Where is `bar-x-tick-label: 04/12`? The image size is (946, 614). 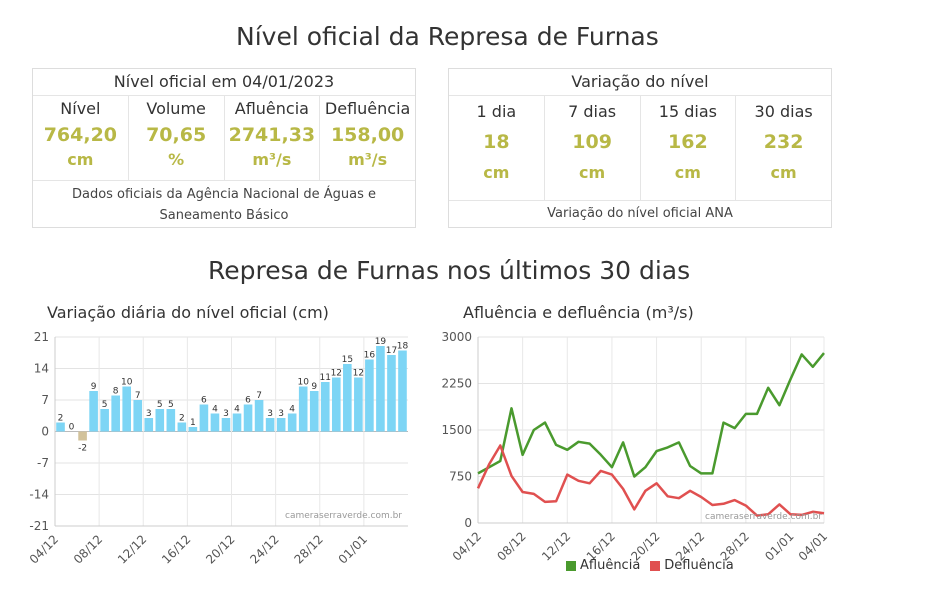 bar-x-tick-label: 04/12 is located at coordinates (44, 549).